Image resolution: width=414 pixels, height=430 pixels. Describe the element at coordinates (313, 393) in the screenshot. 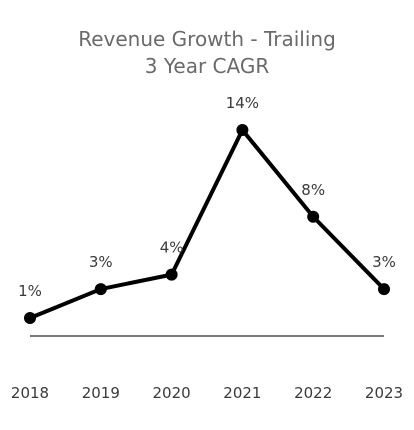

I see `x-tick-label: 2022` at that location.